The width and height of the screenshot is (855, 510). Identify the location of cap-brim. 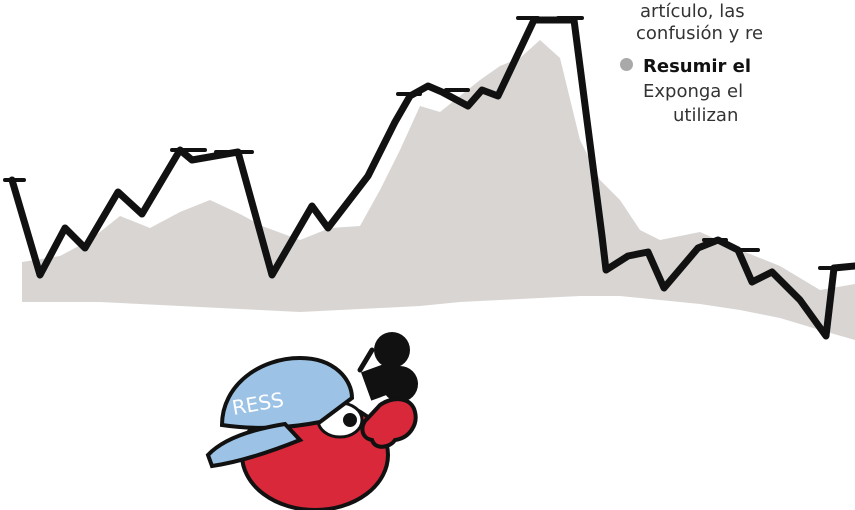
(254, 445).